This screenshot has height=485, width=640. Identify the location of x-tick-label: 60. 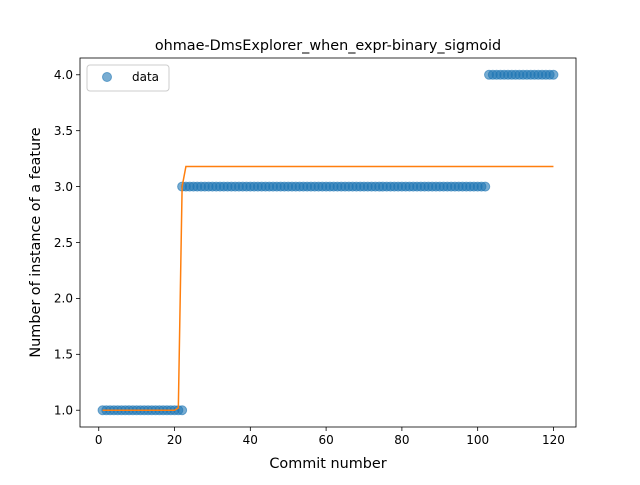
(325, 440).